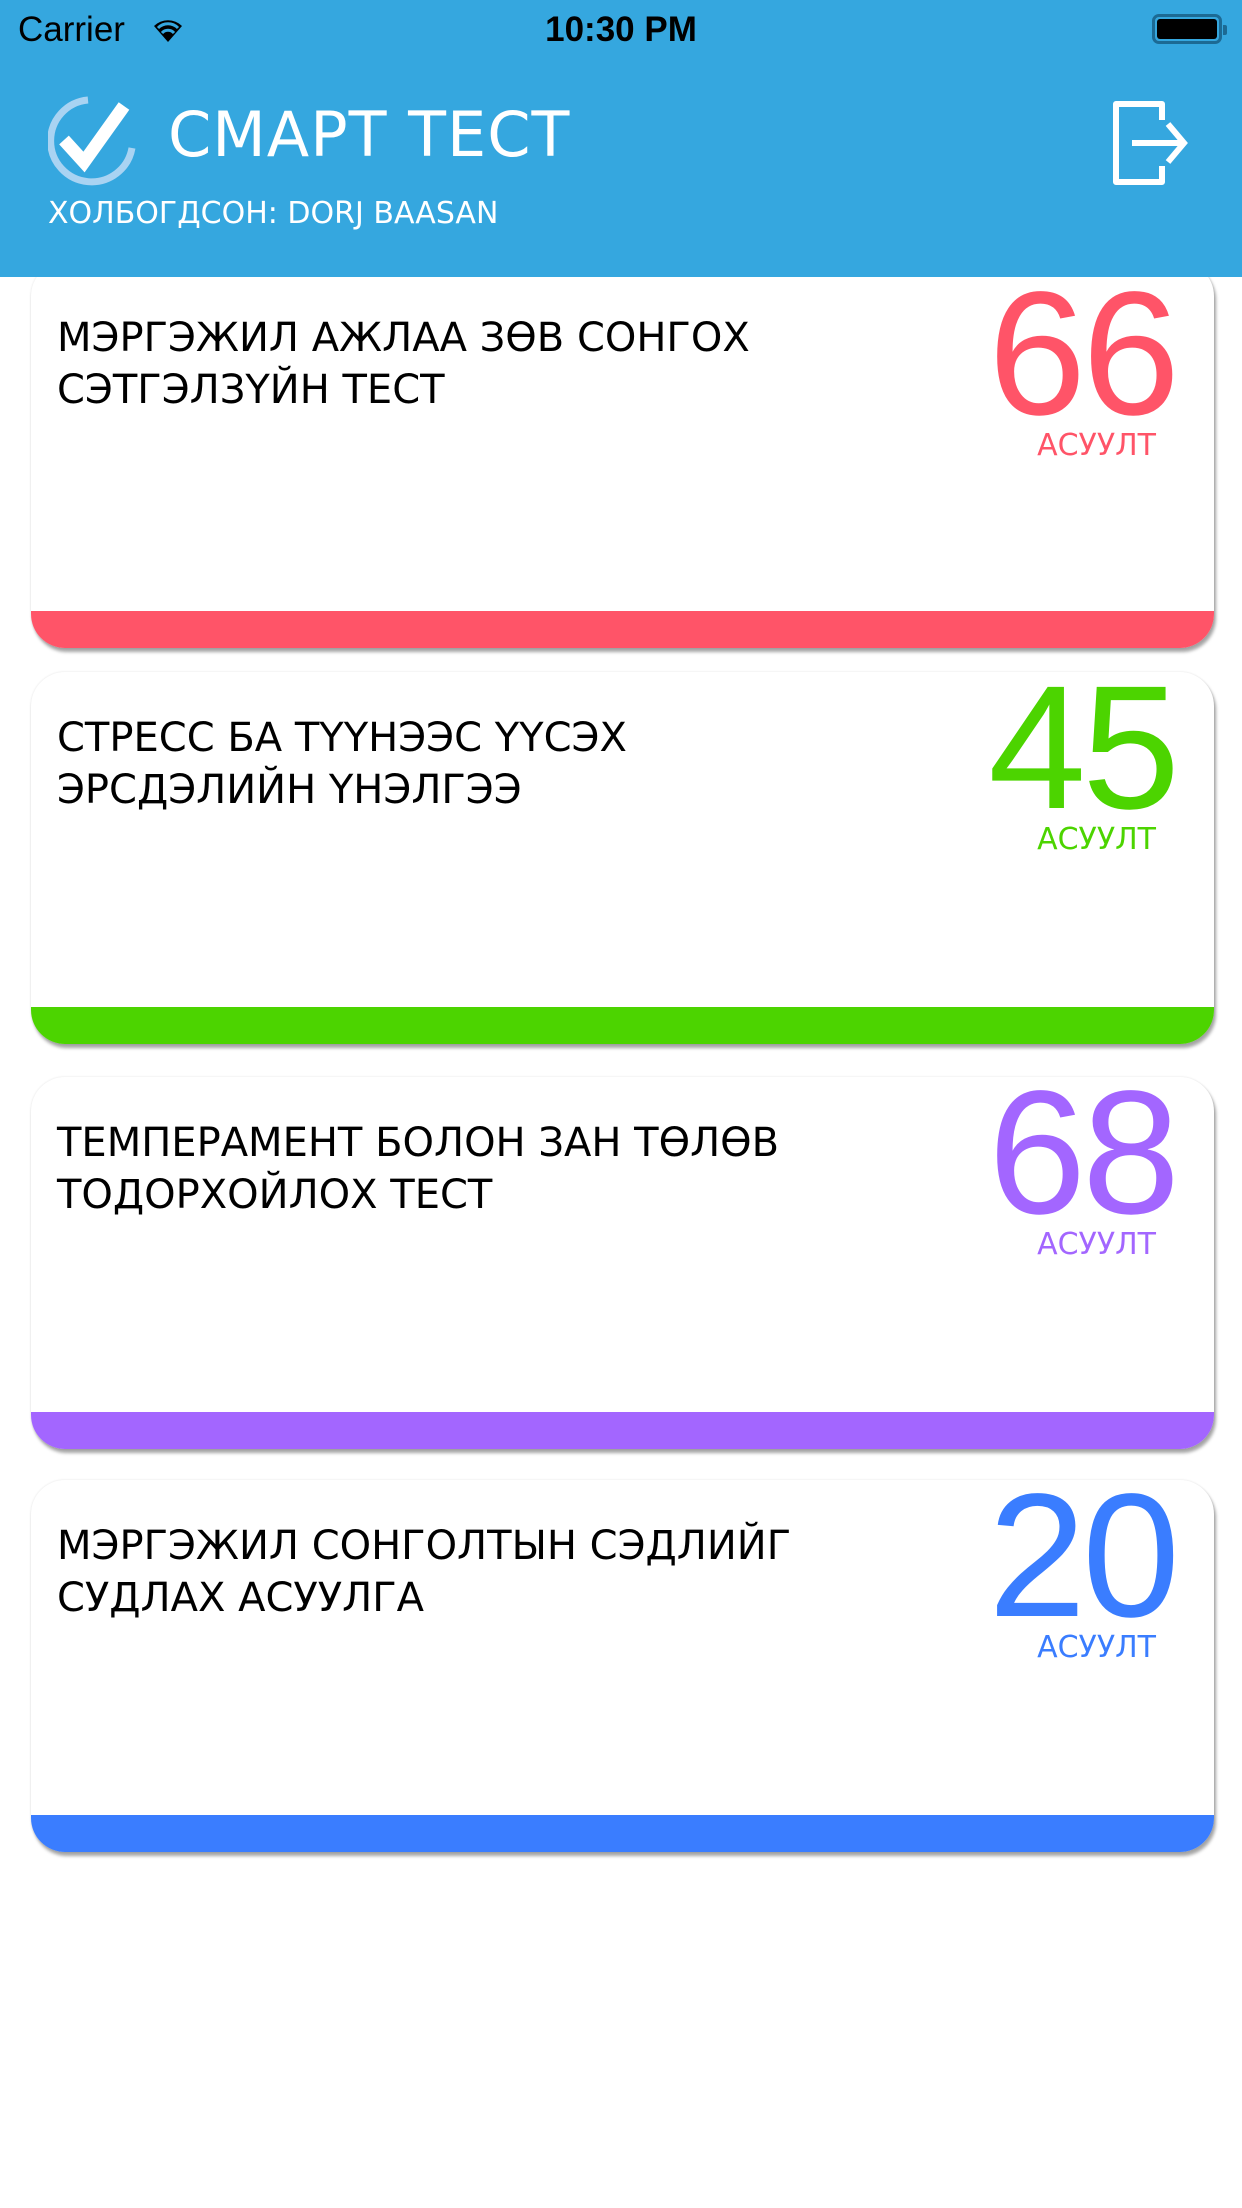 This screenshot has height=2208, width=1242. I want to click on app-title: СМАРТ ТЕСТ, so click(369, 134).